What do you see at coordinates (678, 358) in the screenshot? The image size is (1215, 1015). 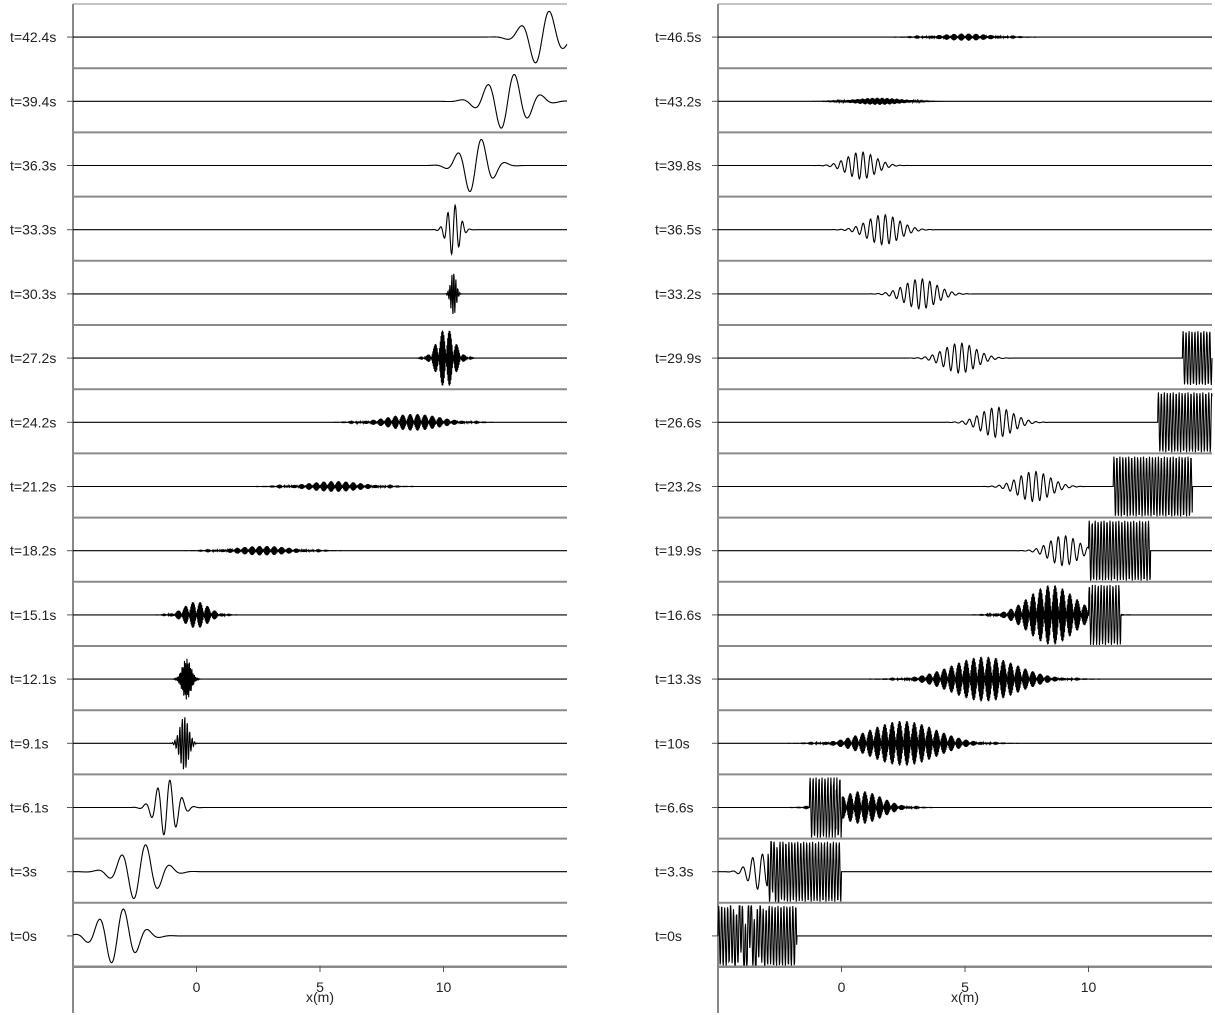 I see `snapshot-time-label: t=29.9s` at bounding box center [678, 358].